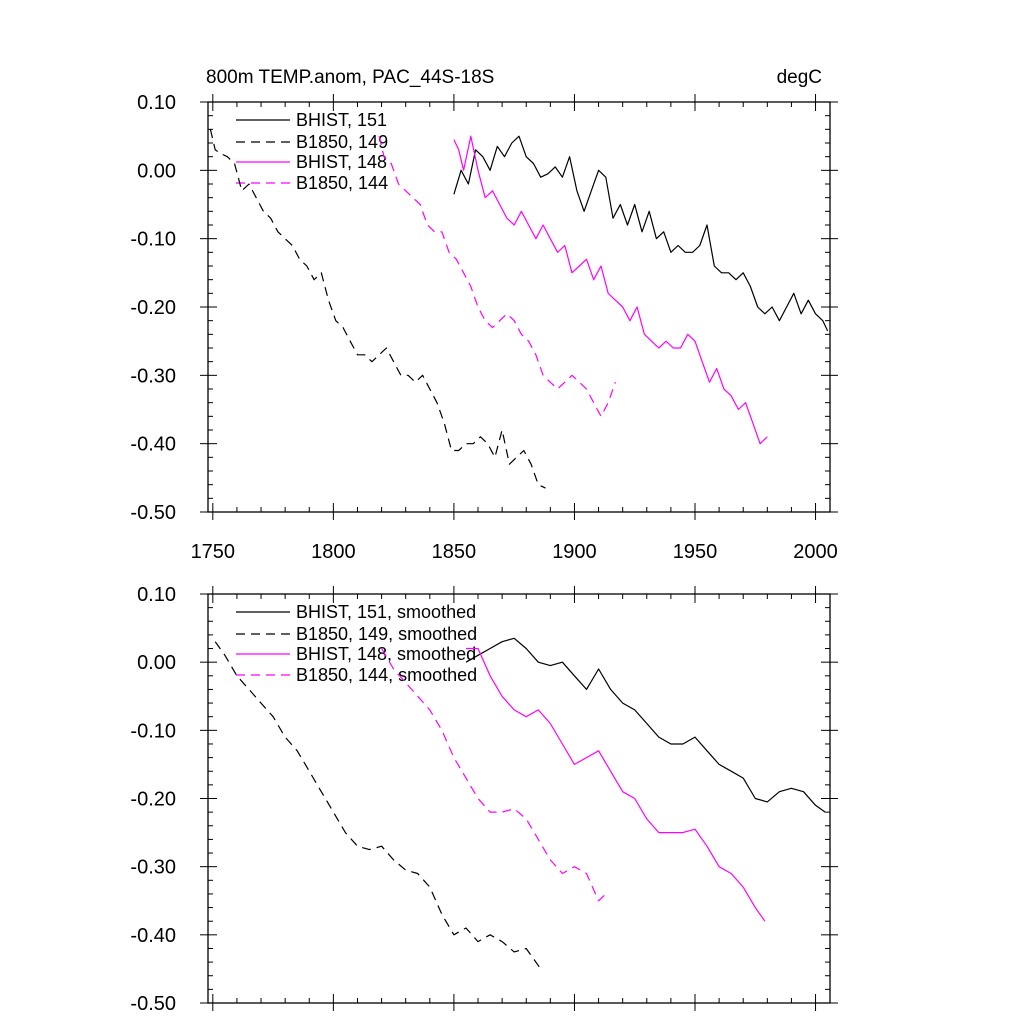  Describe the element at coordinates (645, 725) in the screenshot. I see `series-line-bhist-151-smoothed` at that location.